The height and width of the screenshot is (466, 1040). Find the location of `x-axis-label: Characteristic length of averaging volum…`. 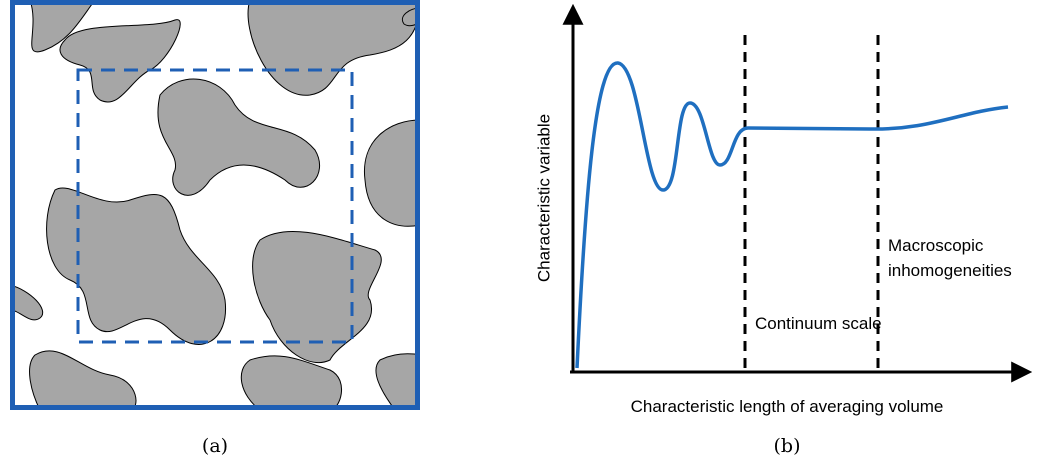

x-axis-label: Characteristic length of averaging volum… is located at coordinates (787, 406).